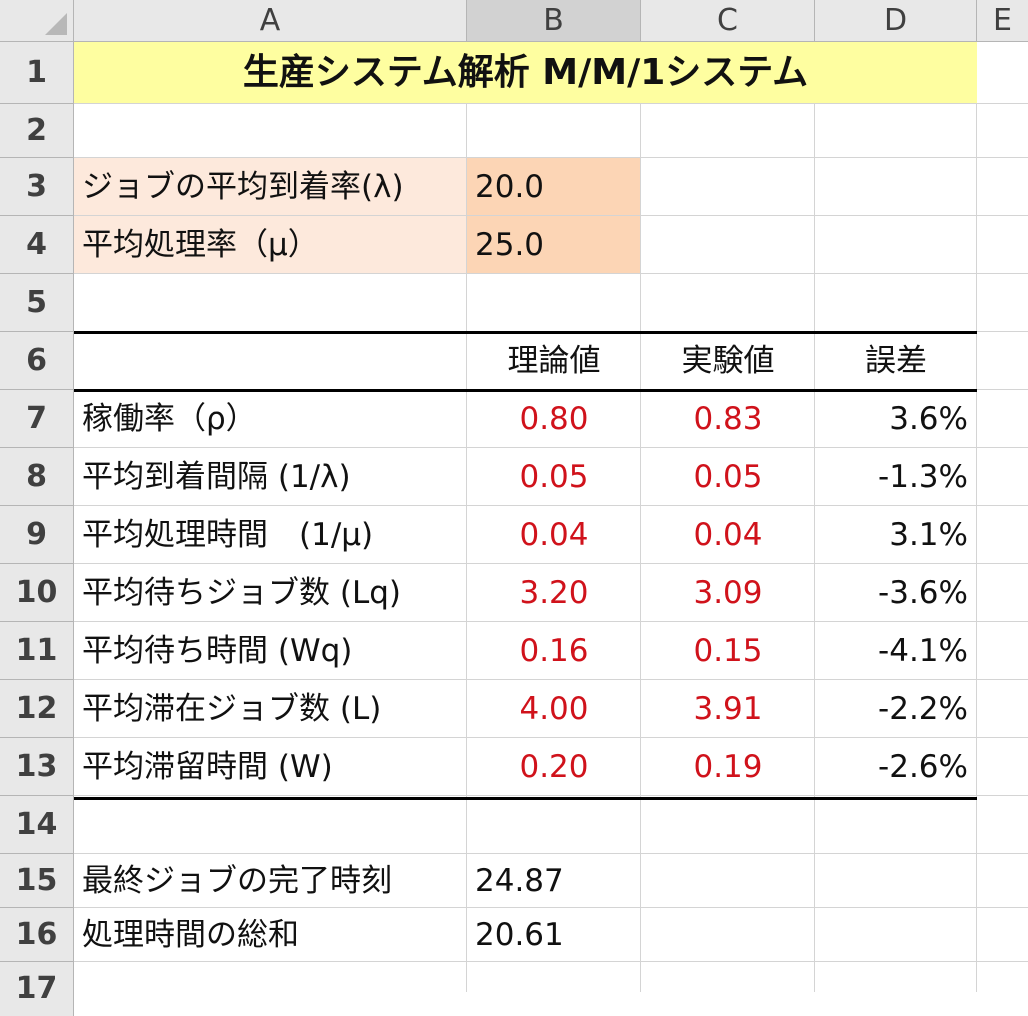 This screenshot has height=1016, width=1028. Describe the element at coordinates (37, 825) in the screenshot. I see `row-header-14: 14` at that location.